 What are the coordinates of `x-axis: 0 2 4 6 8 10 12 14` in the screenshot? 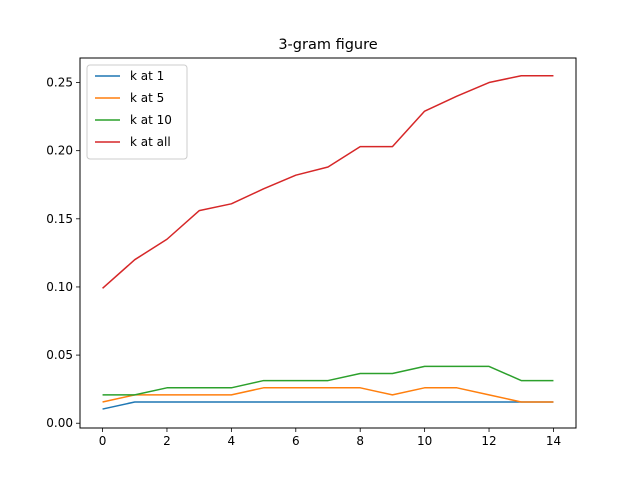 It's located at (330, 438).